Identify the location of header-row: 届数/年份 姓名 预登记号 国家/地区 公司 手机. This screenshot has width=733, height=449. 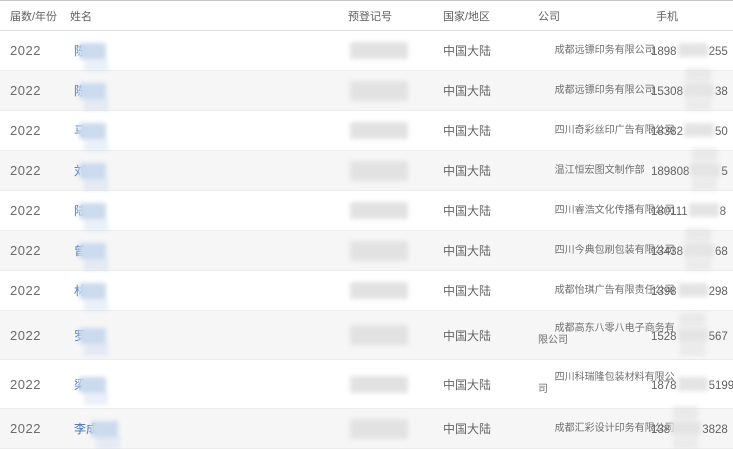
(366, 15).